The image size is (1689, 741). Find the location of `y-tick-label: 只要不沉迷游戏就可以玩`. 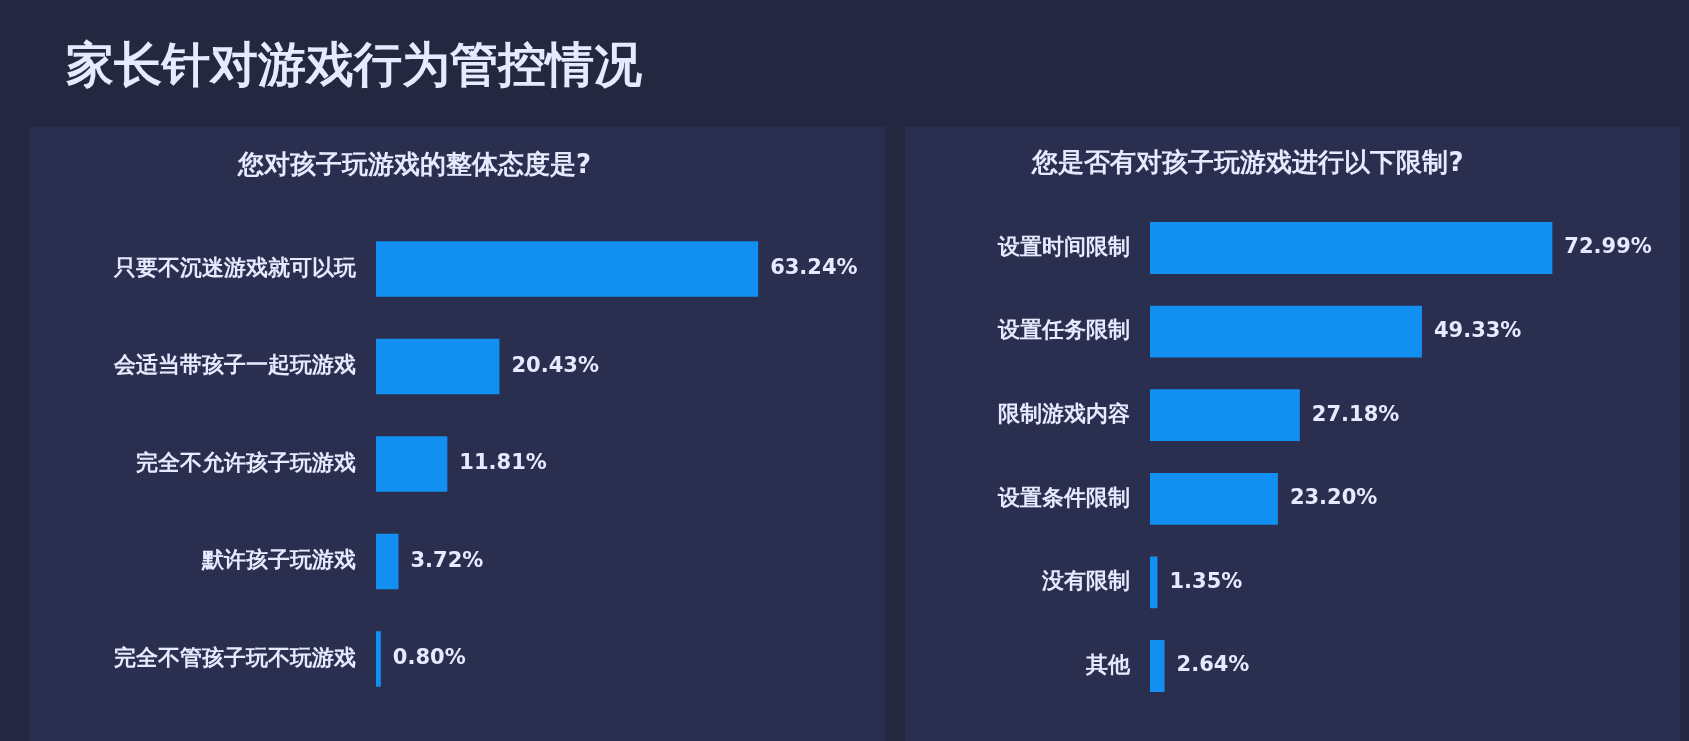

y-tick-label: 只要不沉迷游戏就可以玩 is located at coordinates (235, 267).